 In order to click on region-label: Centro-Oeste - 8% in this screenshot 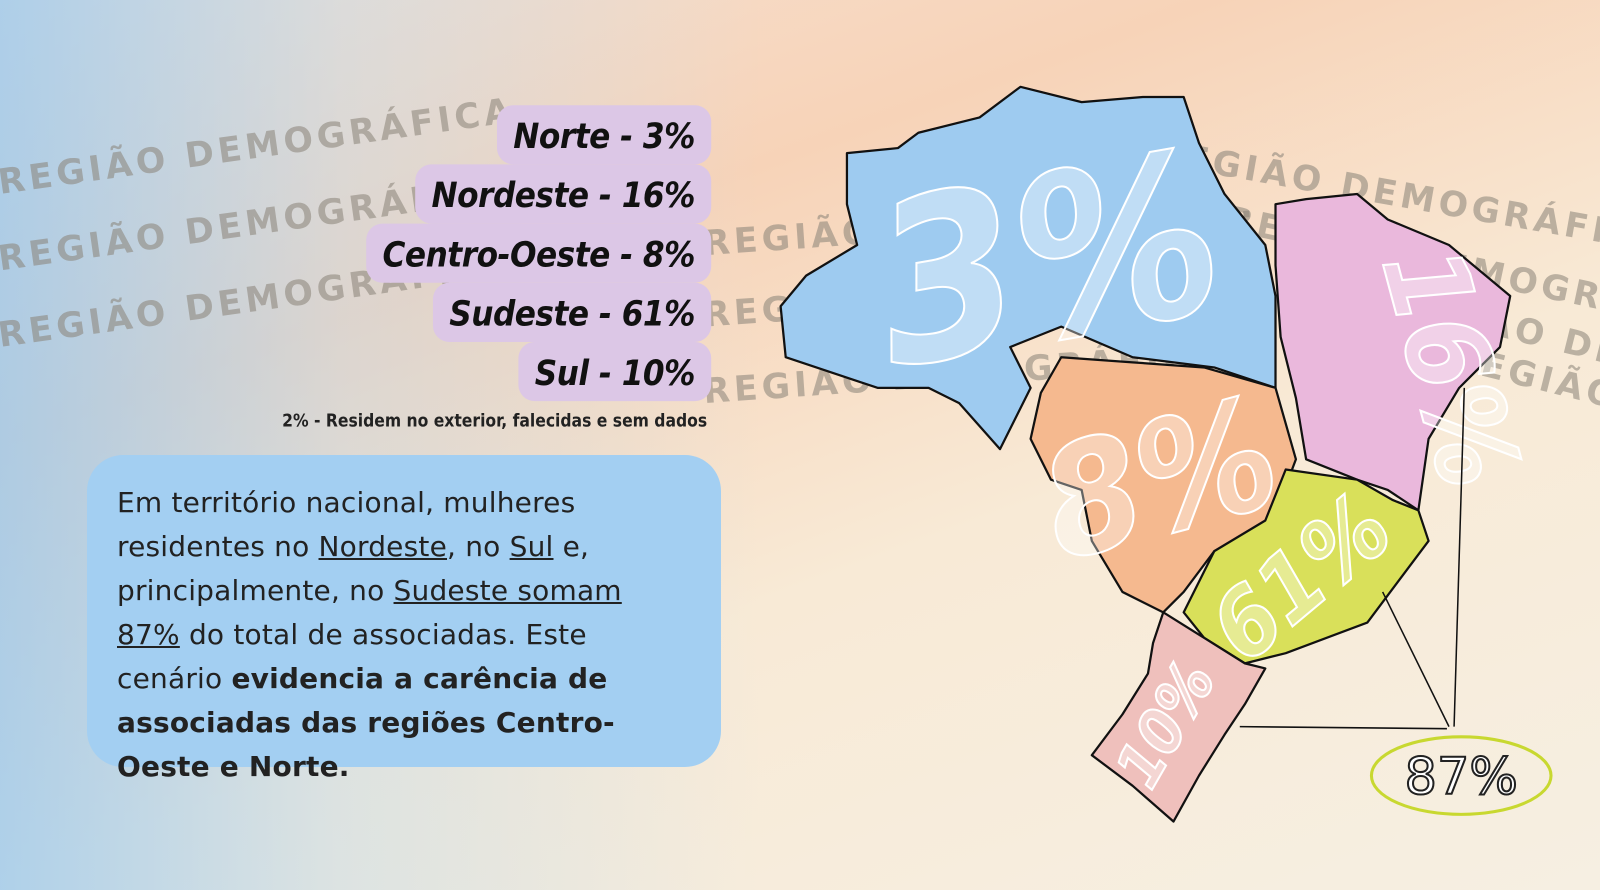, I will do `click(539, 255)`.